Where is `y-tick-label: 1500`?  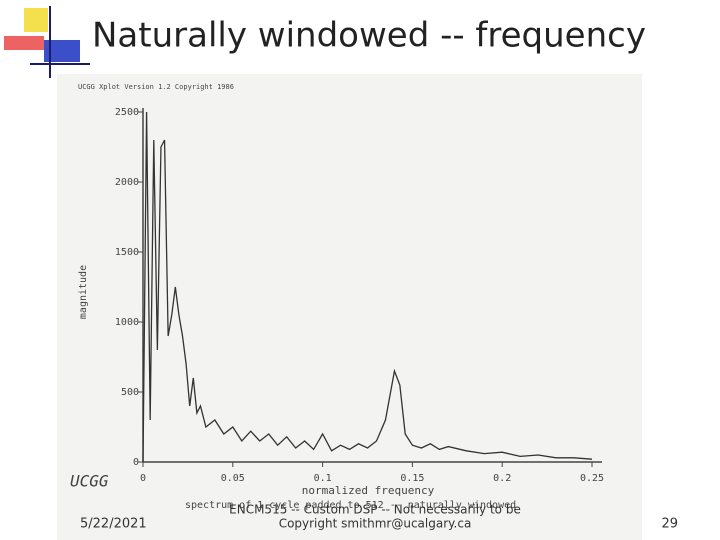 y-tick-label: 1500 is located at coordinates (127, 252).